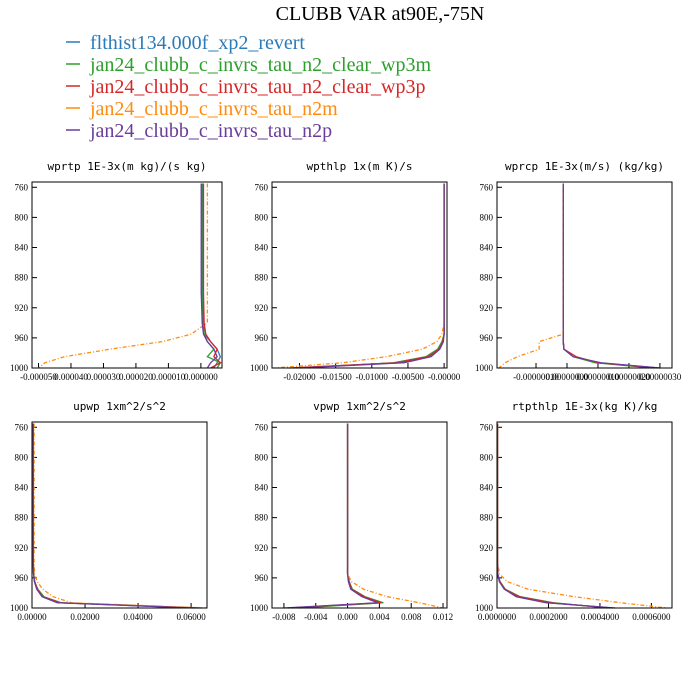 The image size is (700, 700). Describe the element at coordinates (127, 166) in the screenshot. I see `panel-title: wprtp 1E-3x(m kg)/(s kg)` at that location.